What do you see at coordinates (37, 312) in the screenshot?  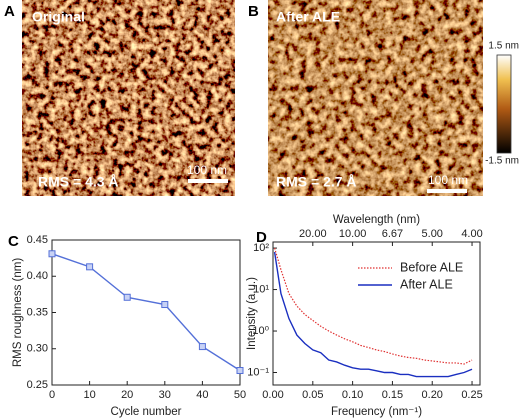 I see `y-tick-label: 0.35` at bounding box center [37, 312].